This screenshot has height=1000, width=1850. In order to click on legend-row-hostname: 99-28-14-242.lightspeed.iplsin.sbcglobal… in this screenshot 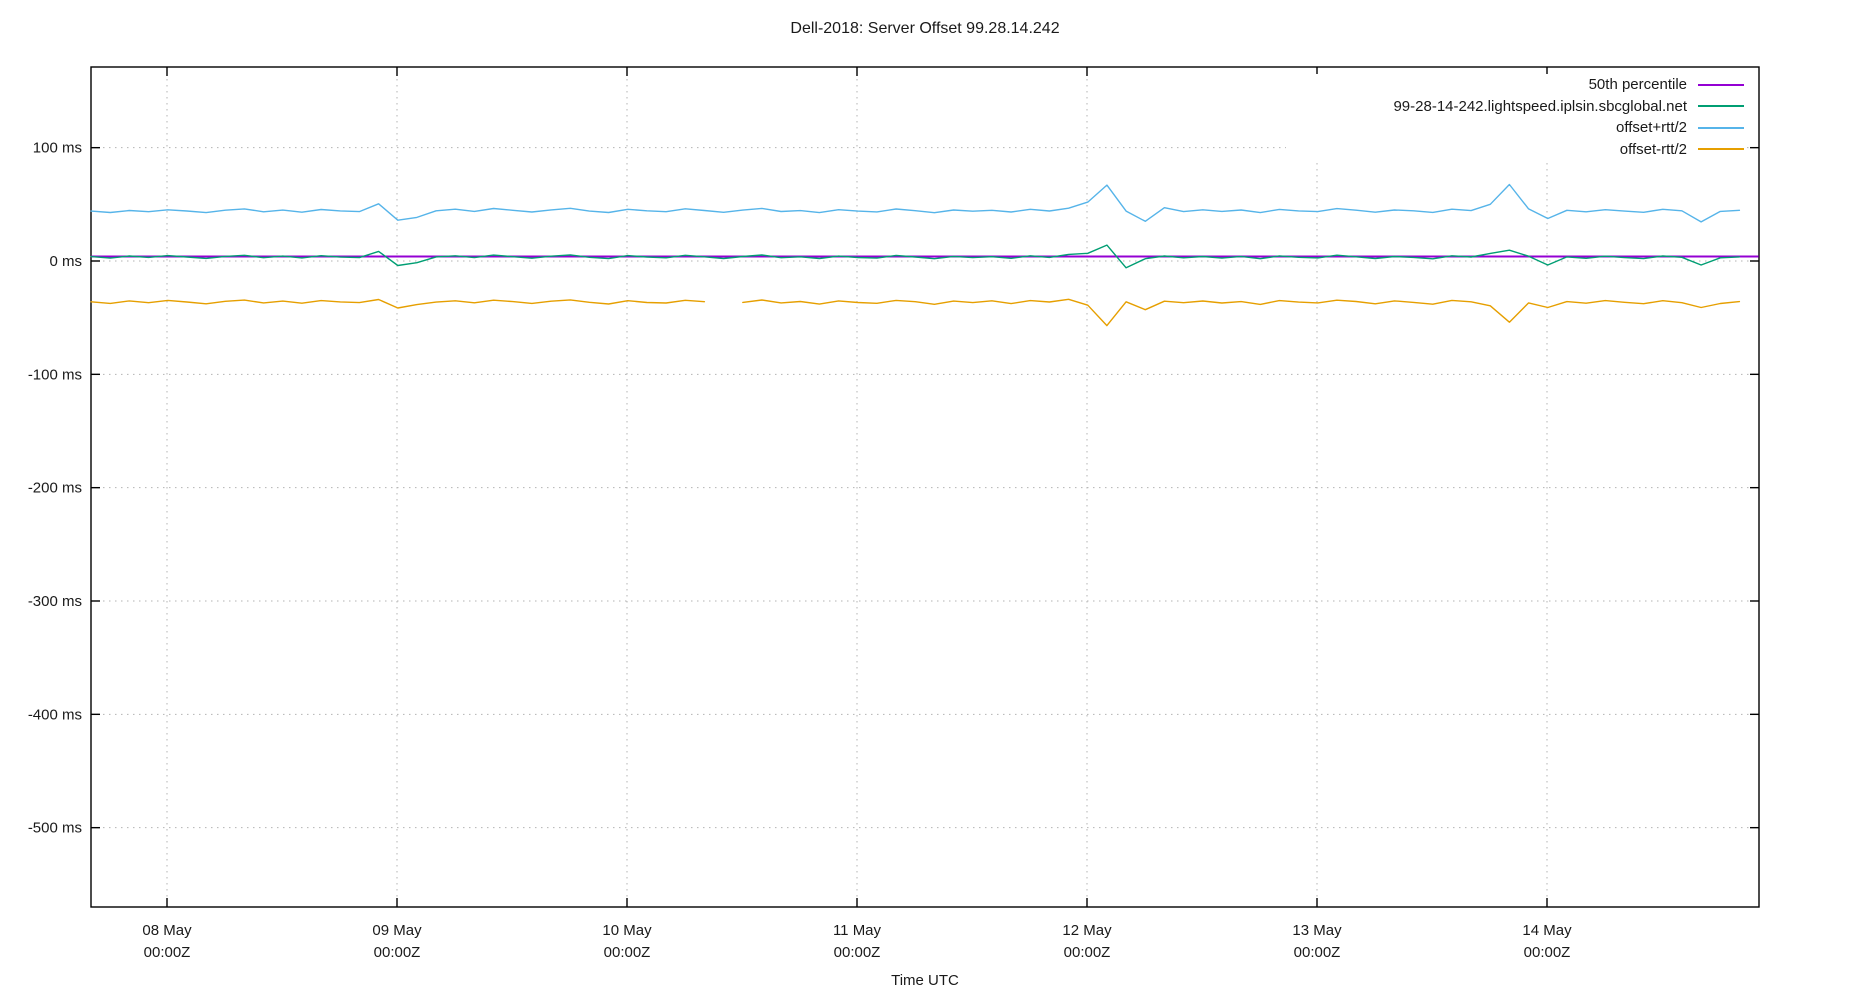, I will do `click(1516, 107)`.